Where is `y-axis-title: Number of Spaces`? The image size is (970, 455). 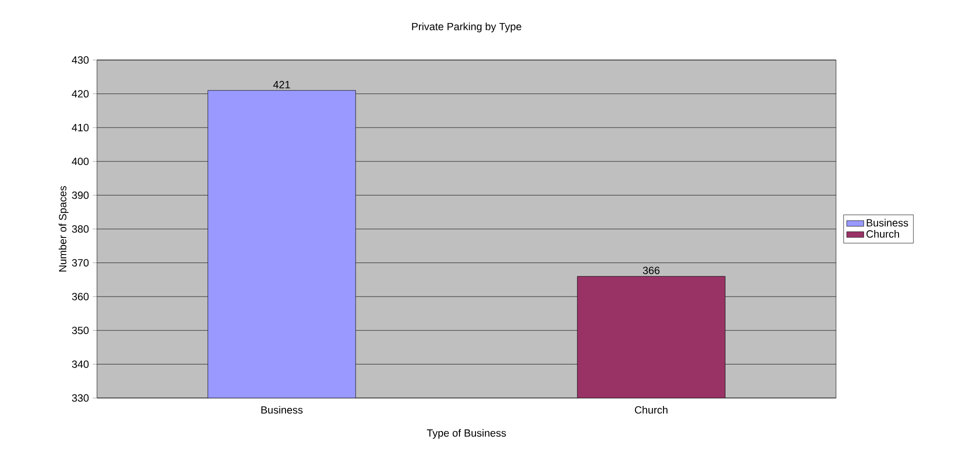 y-axis-title: Number of Spaces is located at coordinates (63, 229).